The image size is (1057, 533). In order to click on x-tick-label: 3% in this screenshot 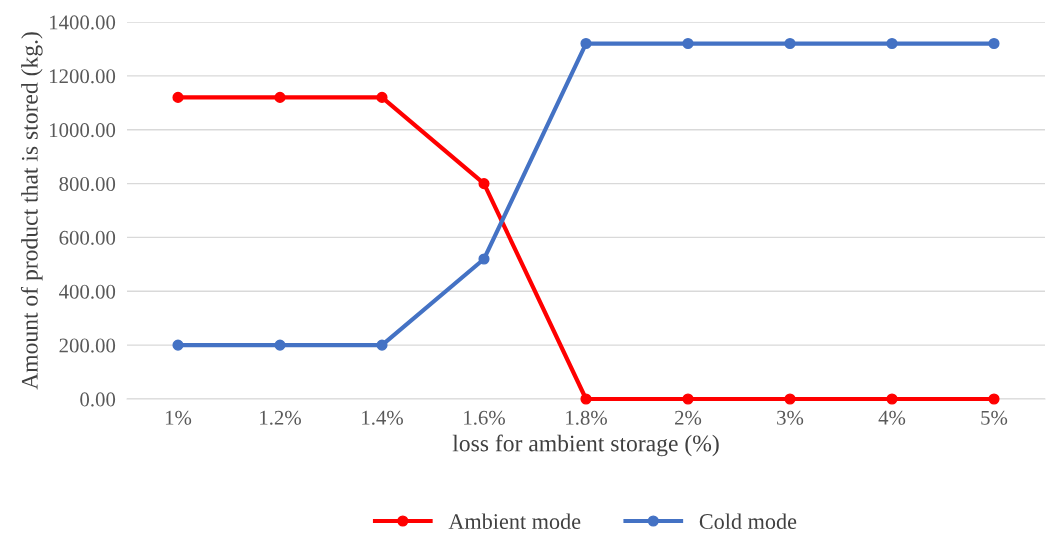, I will do `click(790, 417)`.